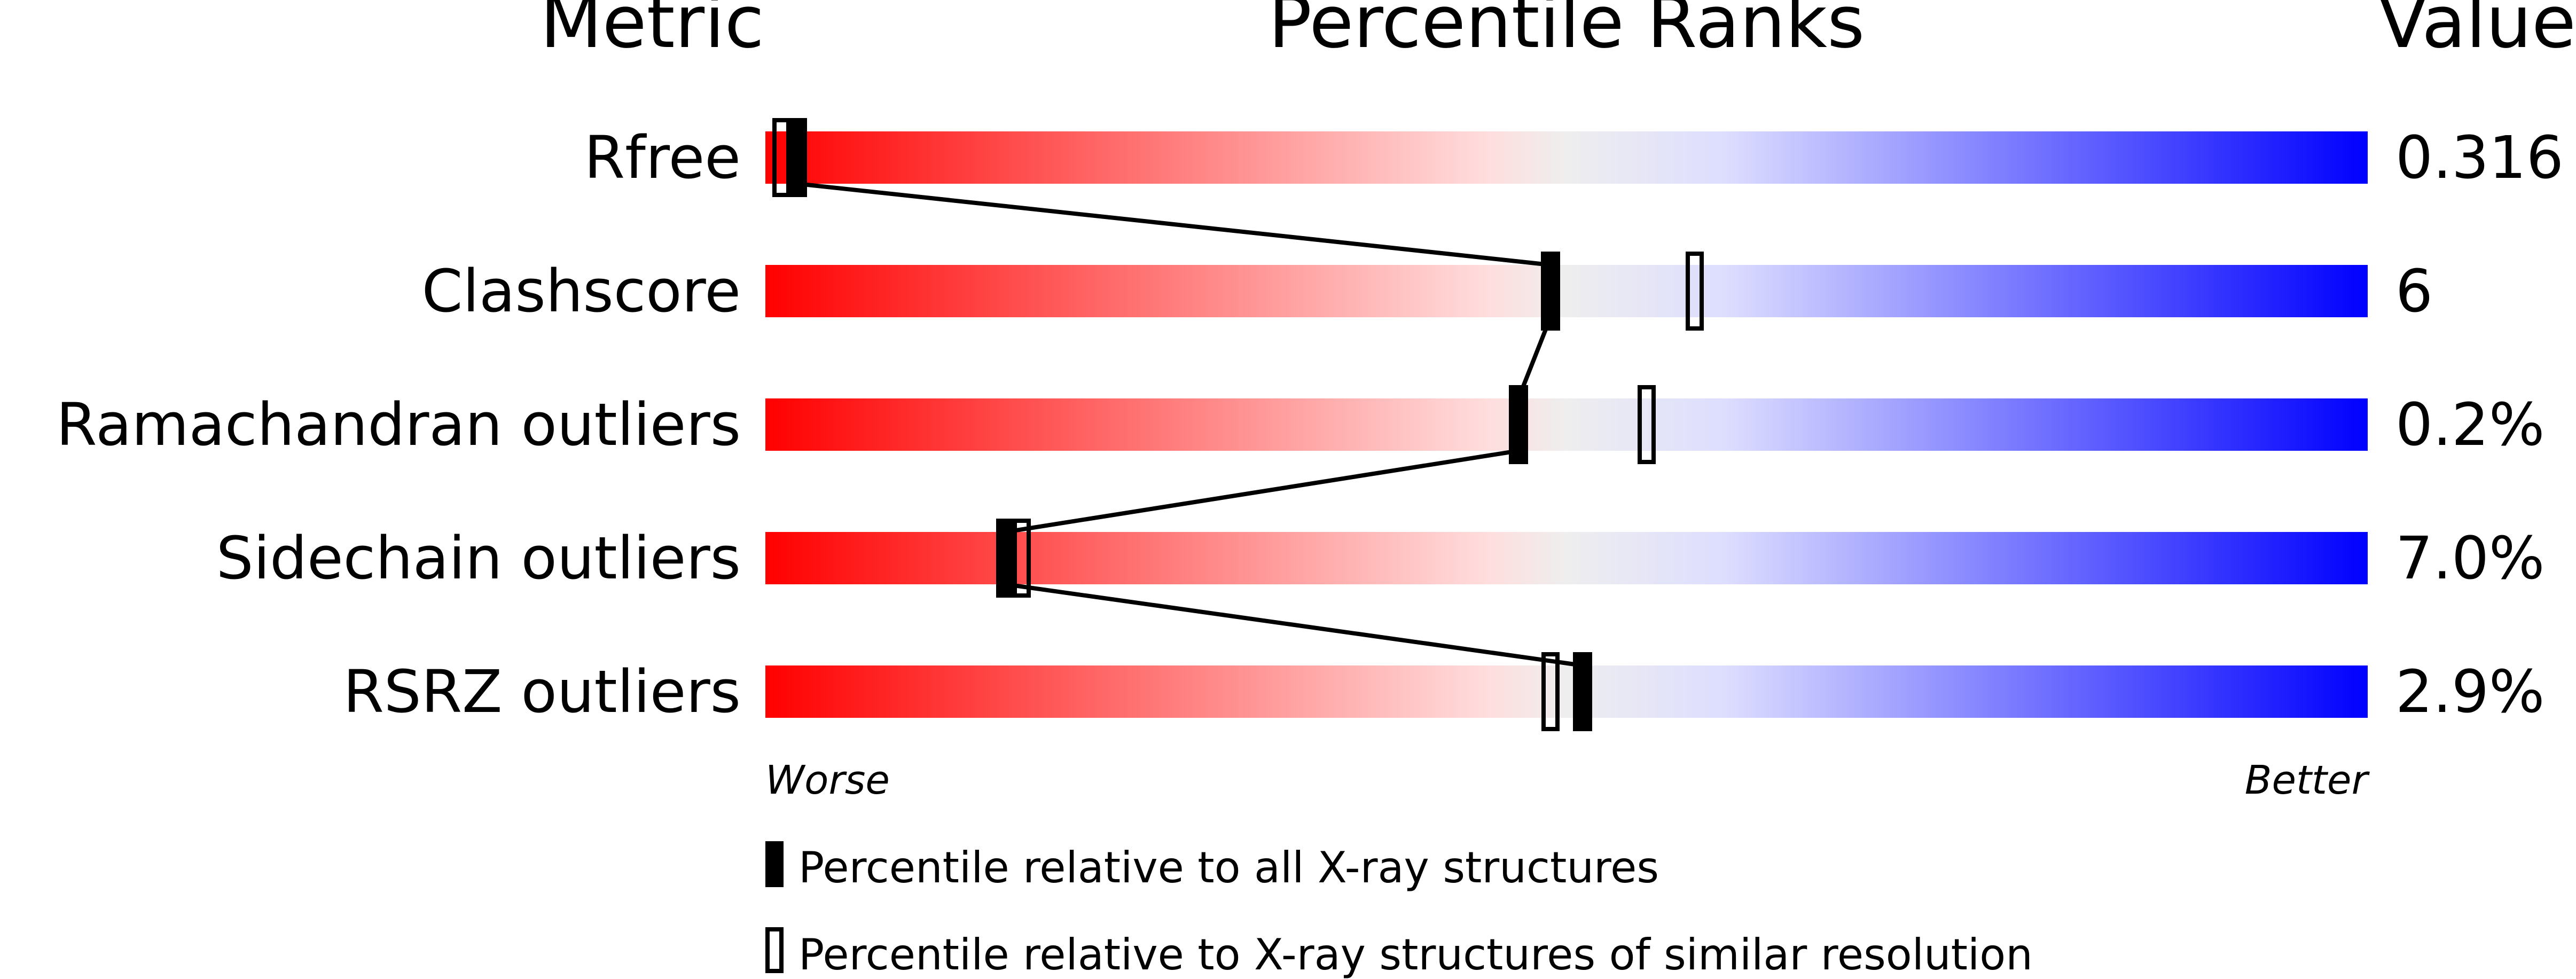 The width and height of the screenshot is (2576, 979). I want to click on metric-value: 2.9%, so click(2469, 691).